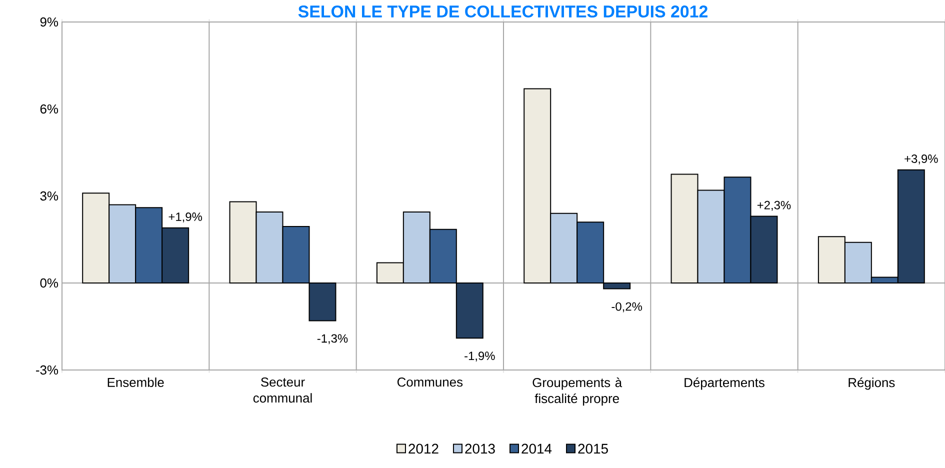 The width and height of the screenshot is (945, 468). Describe the element at coordinates (49, 196) in the screenshot. I see `y-tick-label: 3%` at that location.